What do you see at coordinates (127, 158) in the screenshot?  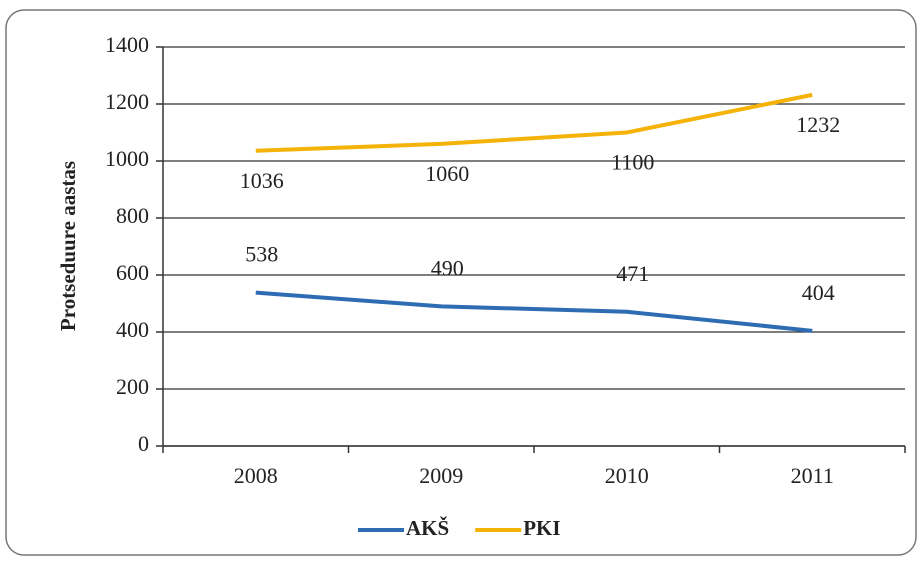 I see `y-tick-label: 1000` at bounding box center [127, 158].